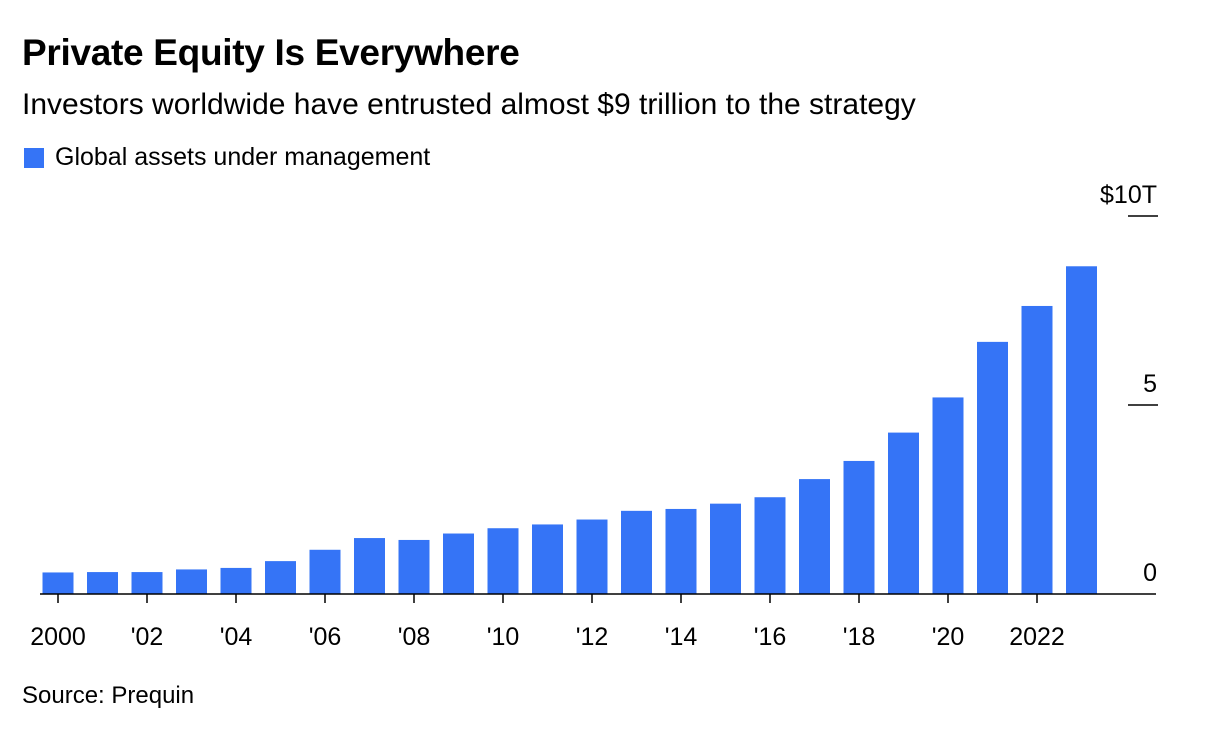 The image size is (1206, 736). I want to click on bar-2023, so click(1081, 430).